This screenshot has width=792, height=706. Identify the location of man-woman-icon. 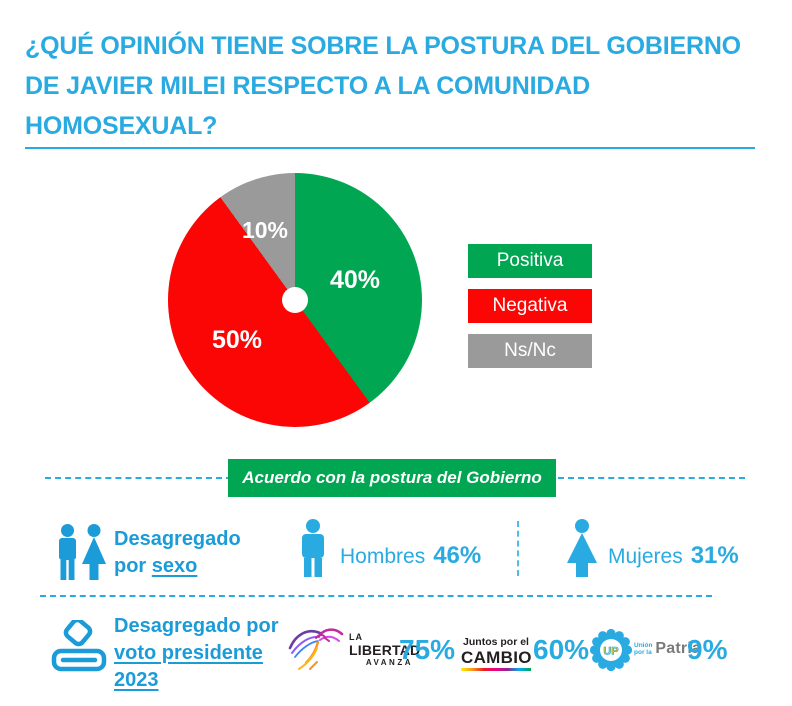
(82, 552).